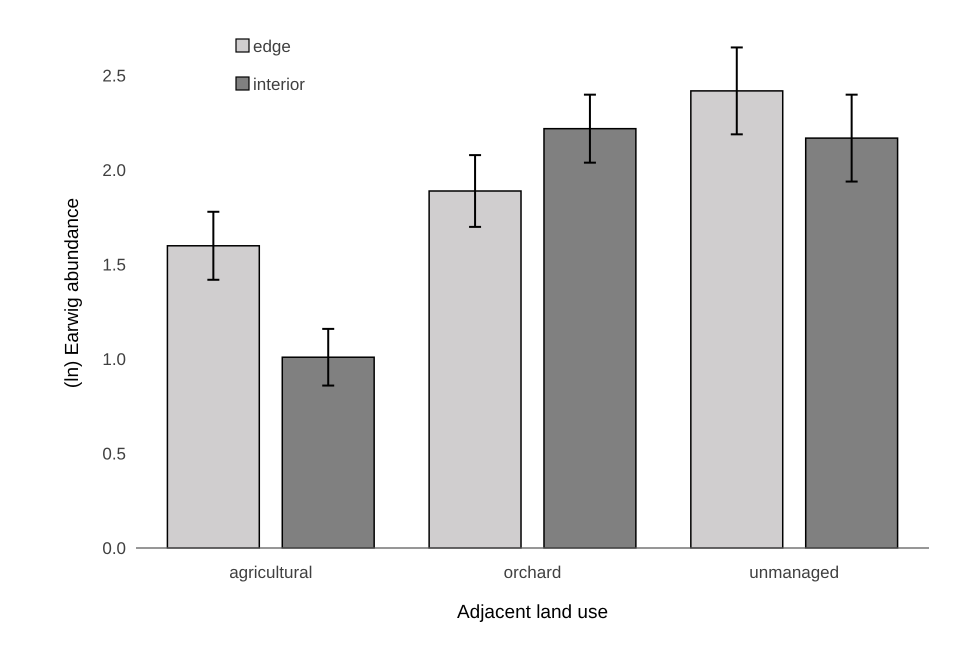  What do you see at coordinates (533, 572) in the screenshot?
I see `x-tick-label: orchard` at bounding box center [533, 572].